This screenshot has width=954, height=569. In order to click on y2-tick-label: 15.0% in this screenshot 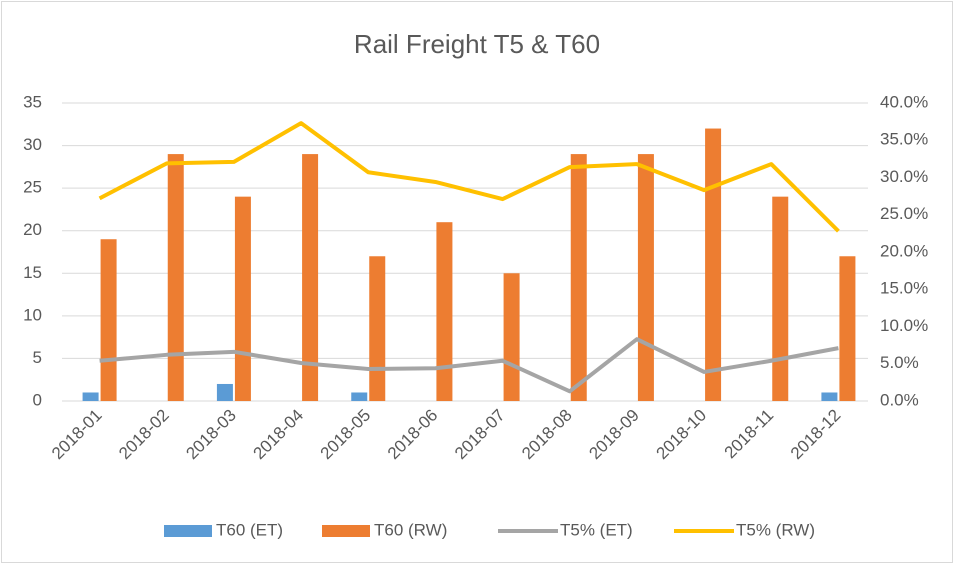, I will do `click(904, 288)`.